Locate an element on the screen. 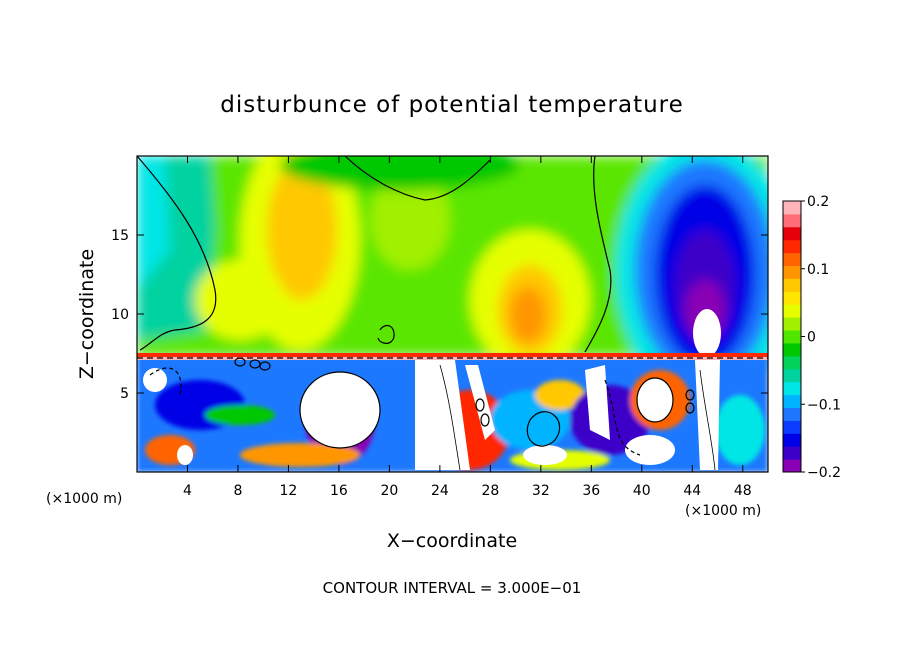 The width and height of the screenshot is (904, 654). y-tick-label: 10 is located at coordinates (120, 315).